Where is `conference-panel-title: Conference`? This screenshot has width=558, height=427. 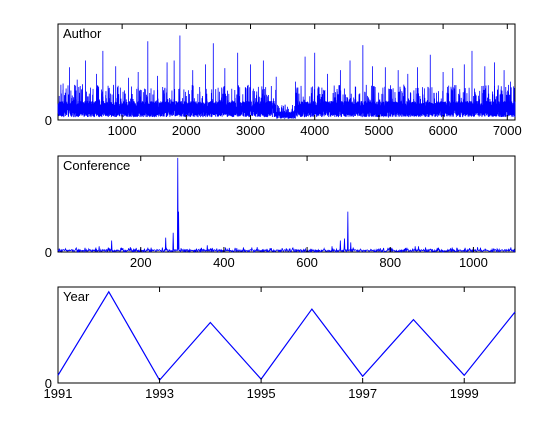 conference-panel-title: Conference is located at coordinates (96, 165).